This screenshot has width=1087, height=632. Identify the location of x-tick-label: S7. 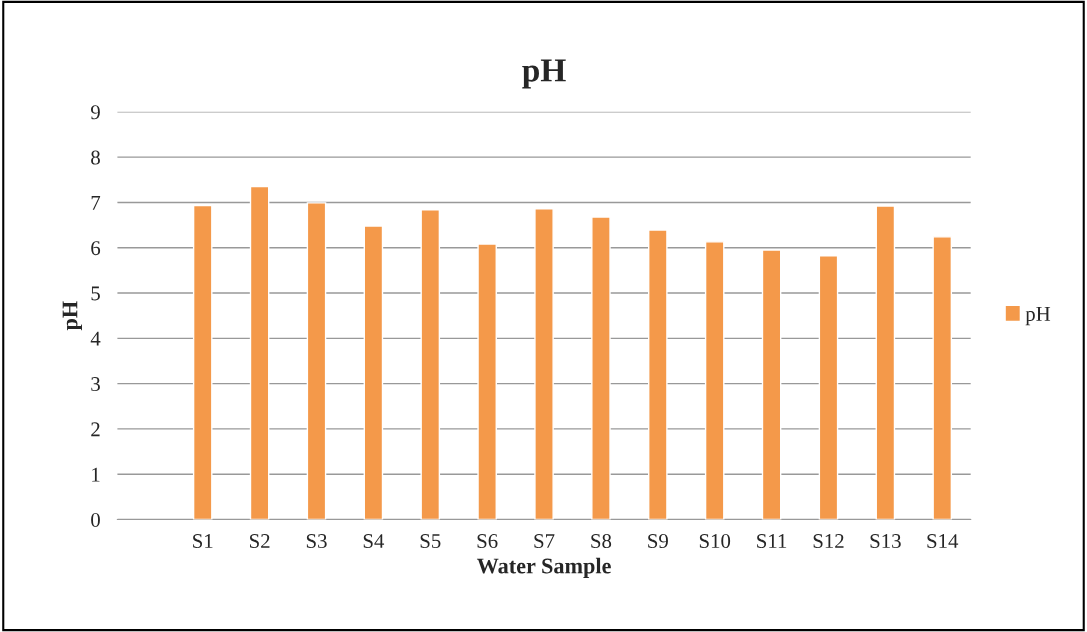
(544, 541).